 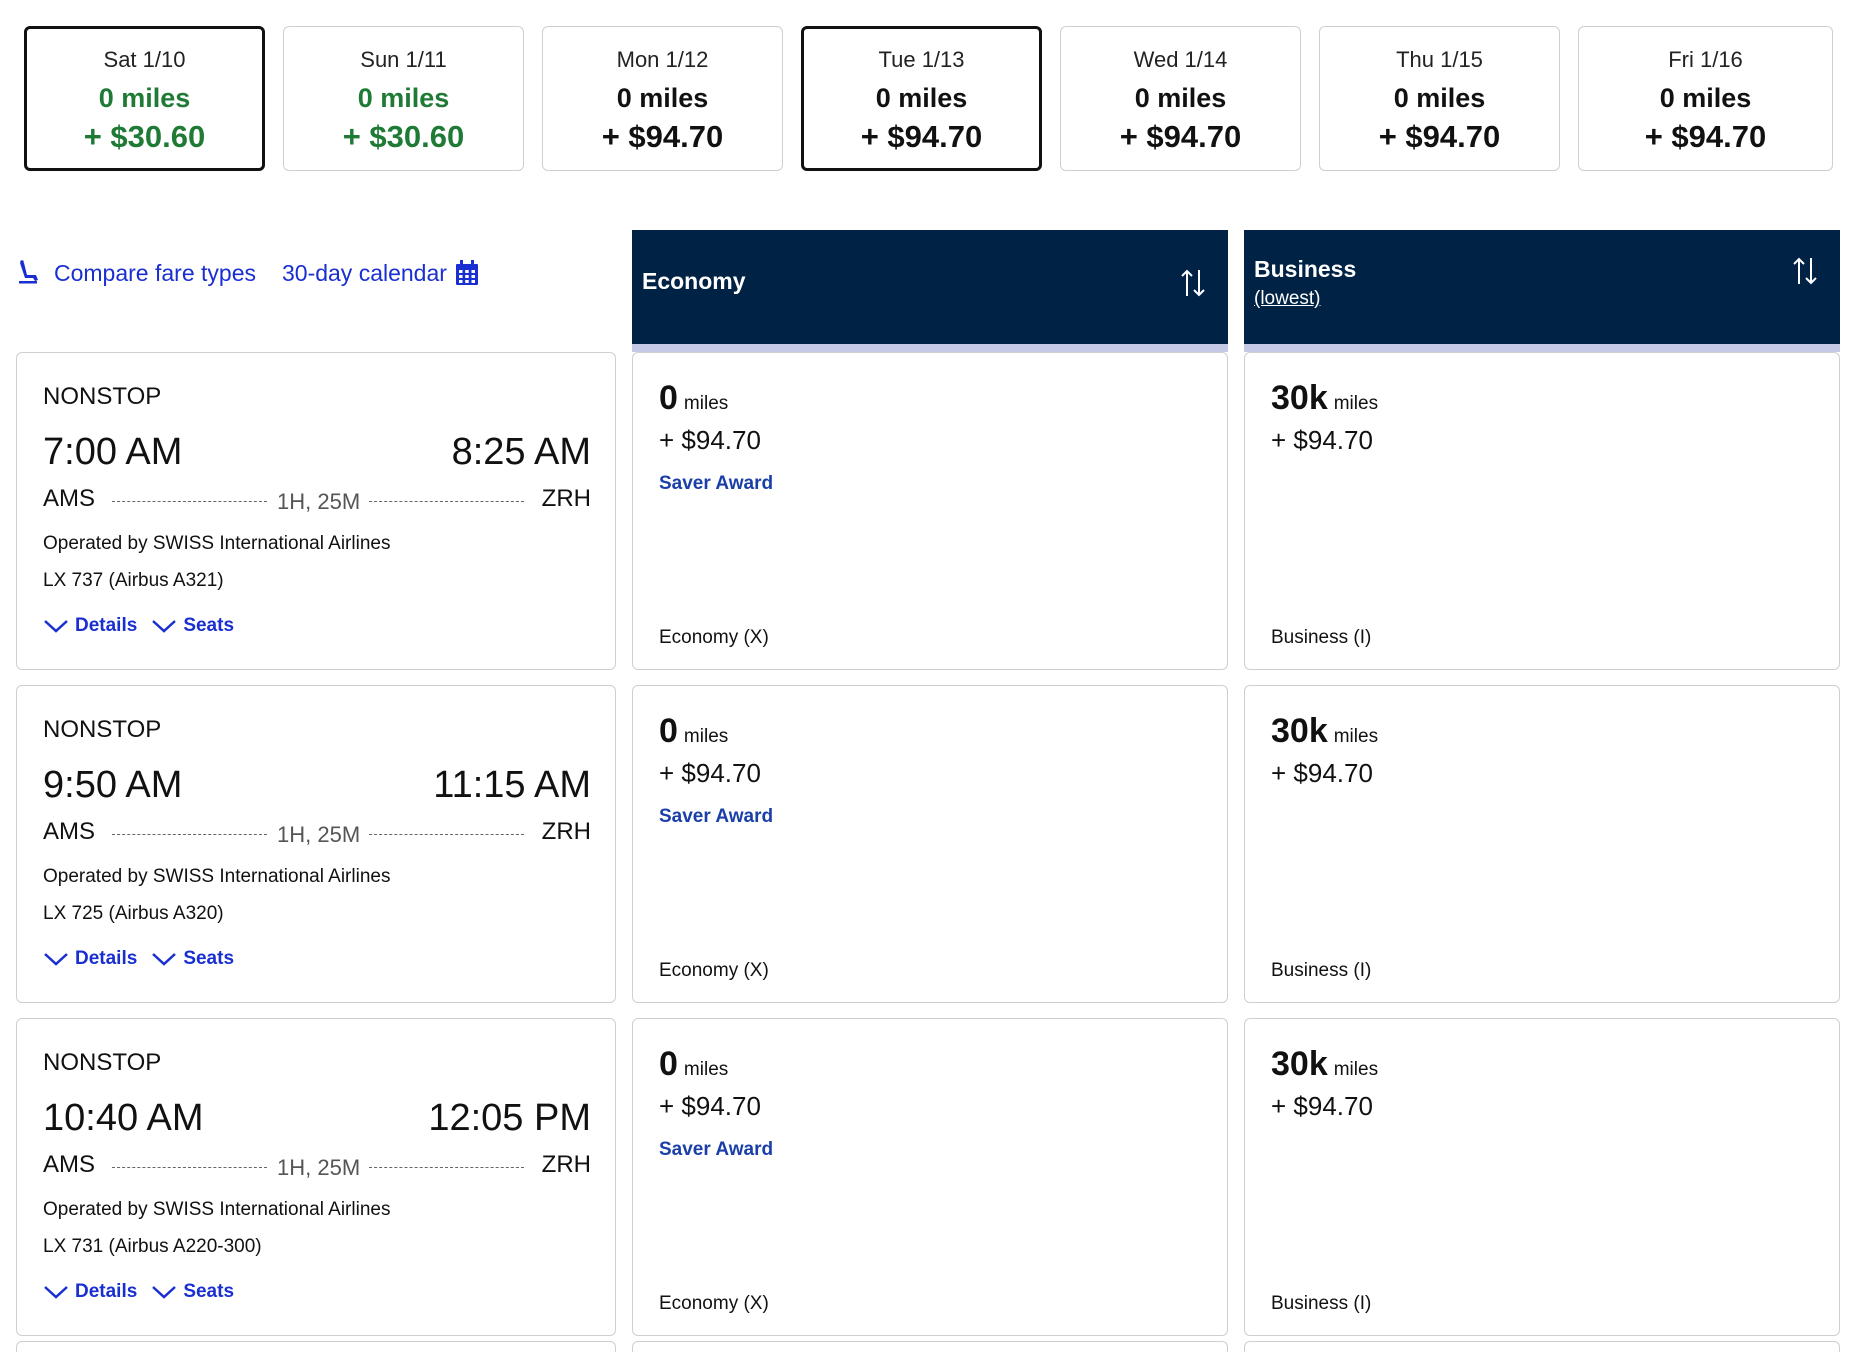 What do you see at coordinates (930, 1346) in the screenshot?
I see `next-economy-card-edge` at bounding box center [930, 1346].